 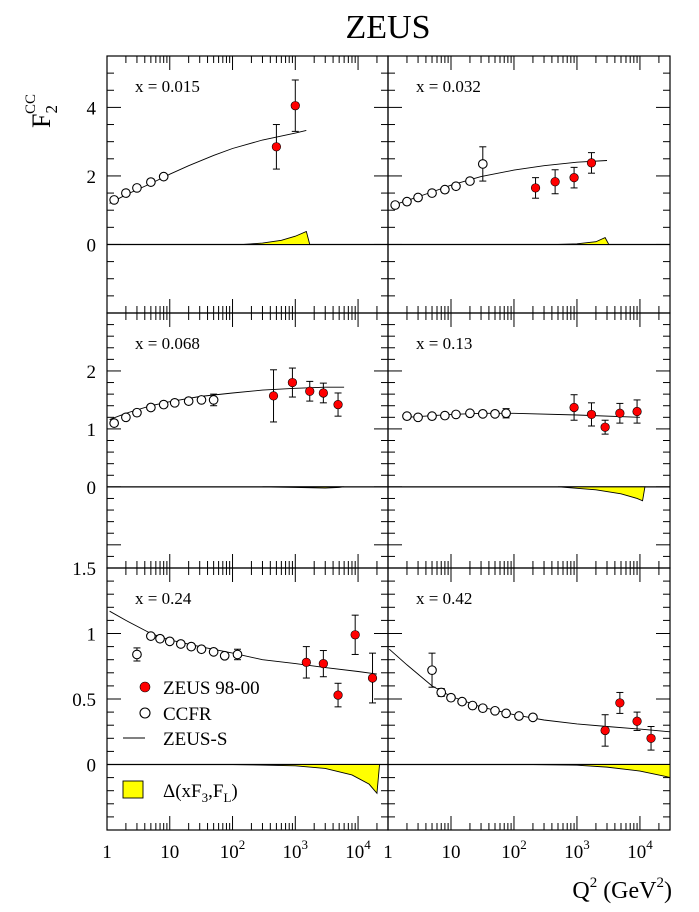 I want to click on x-axis-title-main: Q, so click(x=580, y=891).